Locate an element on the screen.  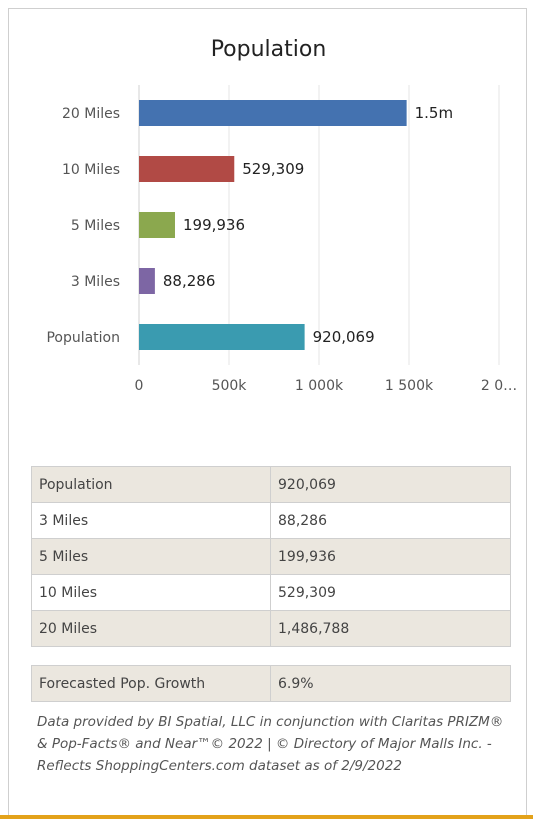
x-tick-label: 1 000k is located at coordinates (319, 386).